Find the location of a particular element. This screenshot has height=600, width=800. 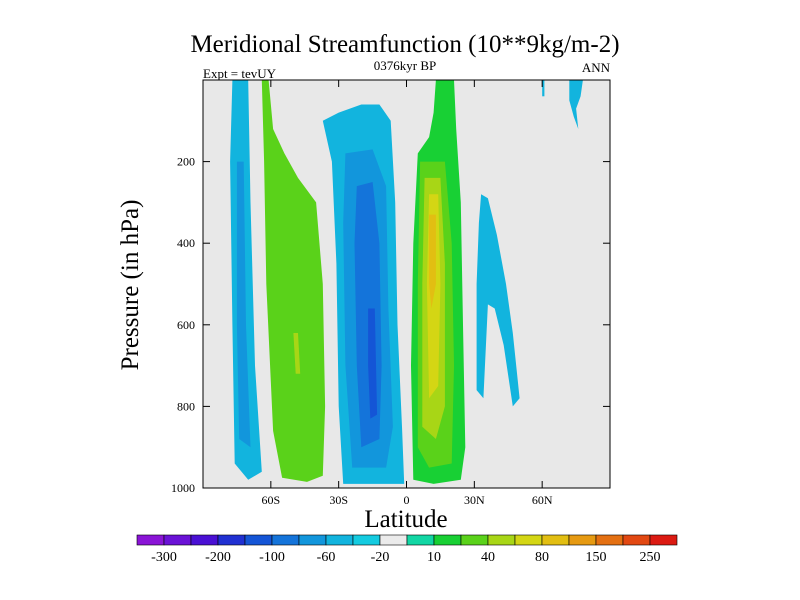

contour-sh-hadley-cell-core is located at coordinates (373, 363).